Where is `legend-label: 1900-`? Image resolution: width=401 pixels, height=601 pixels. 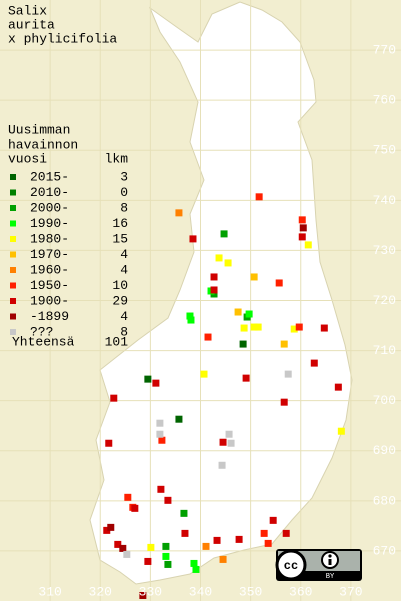 legend-label: 1900- is located at coordinates (49, 300).